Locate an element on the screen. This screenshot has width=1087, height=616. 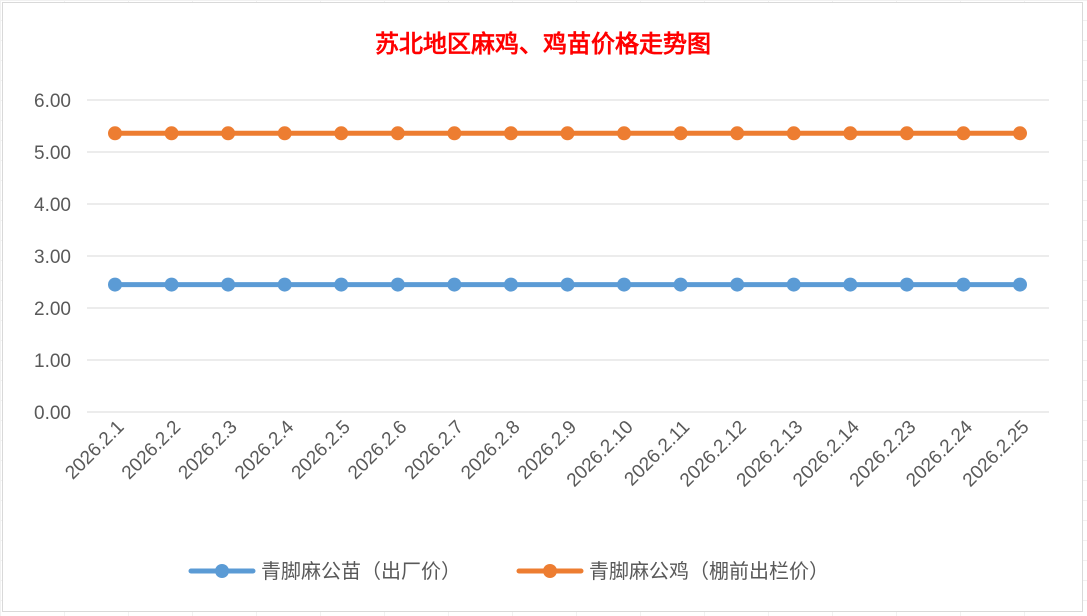
y-tick-label: 2.00 is located at coordinates (52, 309).